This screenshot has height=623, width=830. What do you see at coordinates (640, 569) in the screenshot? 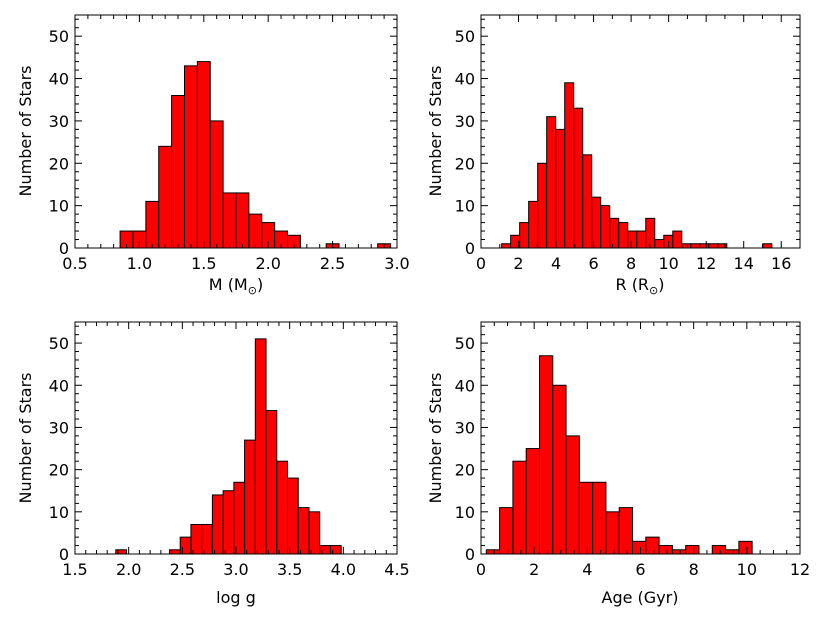
I see `age-x-tick-label: 6` at bounding box center [640, 569].